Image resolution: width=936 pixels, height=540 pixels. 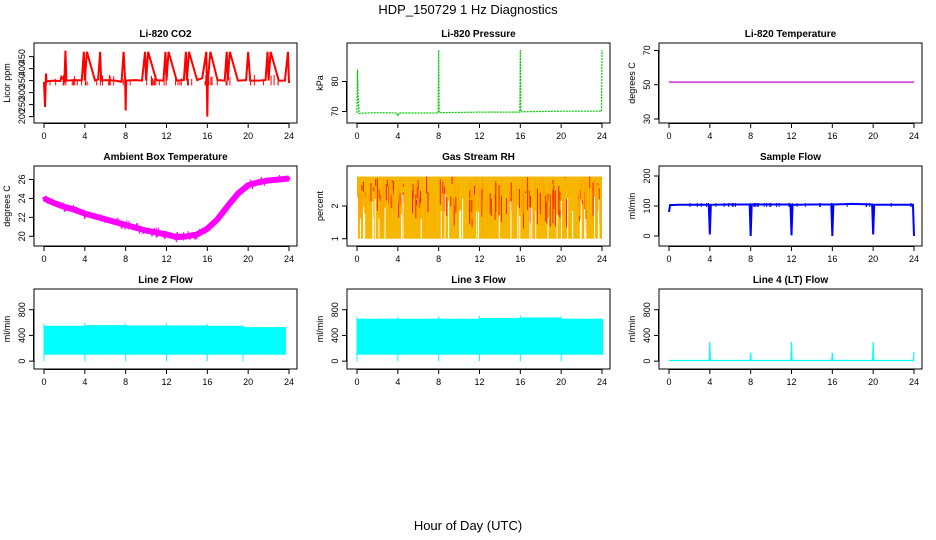 What do you see at coordinates (22, 56) in the screenshot?
I see `y-tick-label: 450` at bounding box center [22, 56].